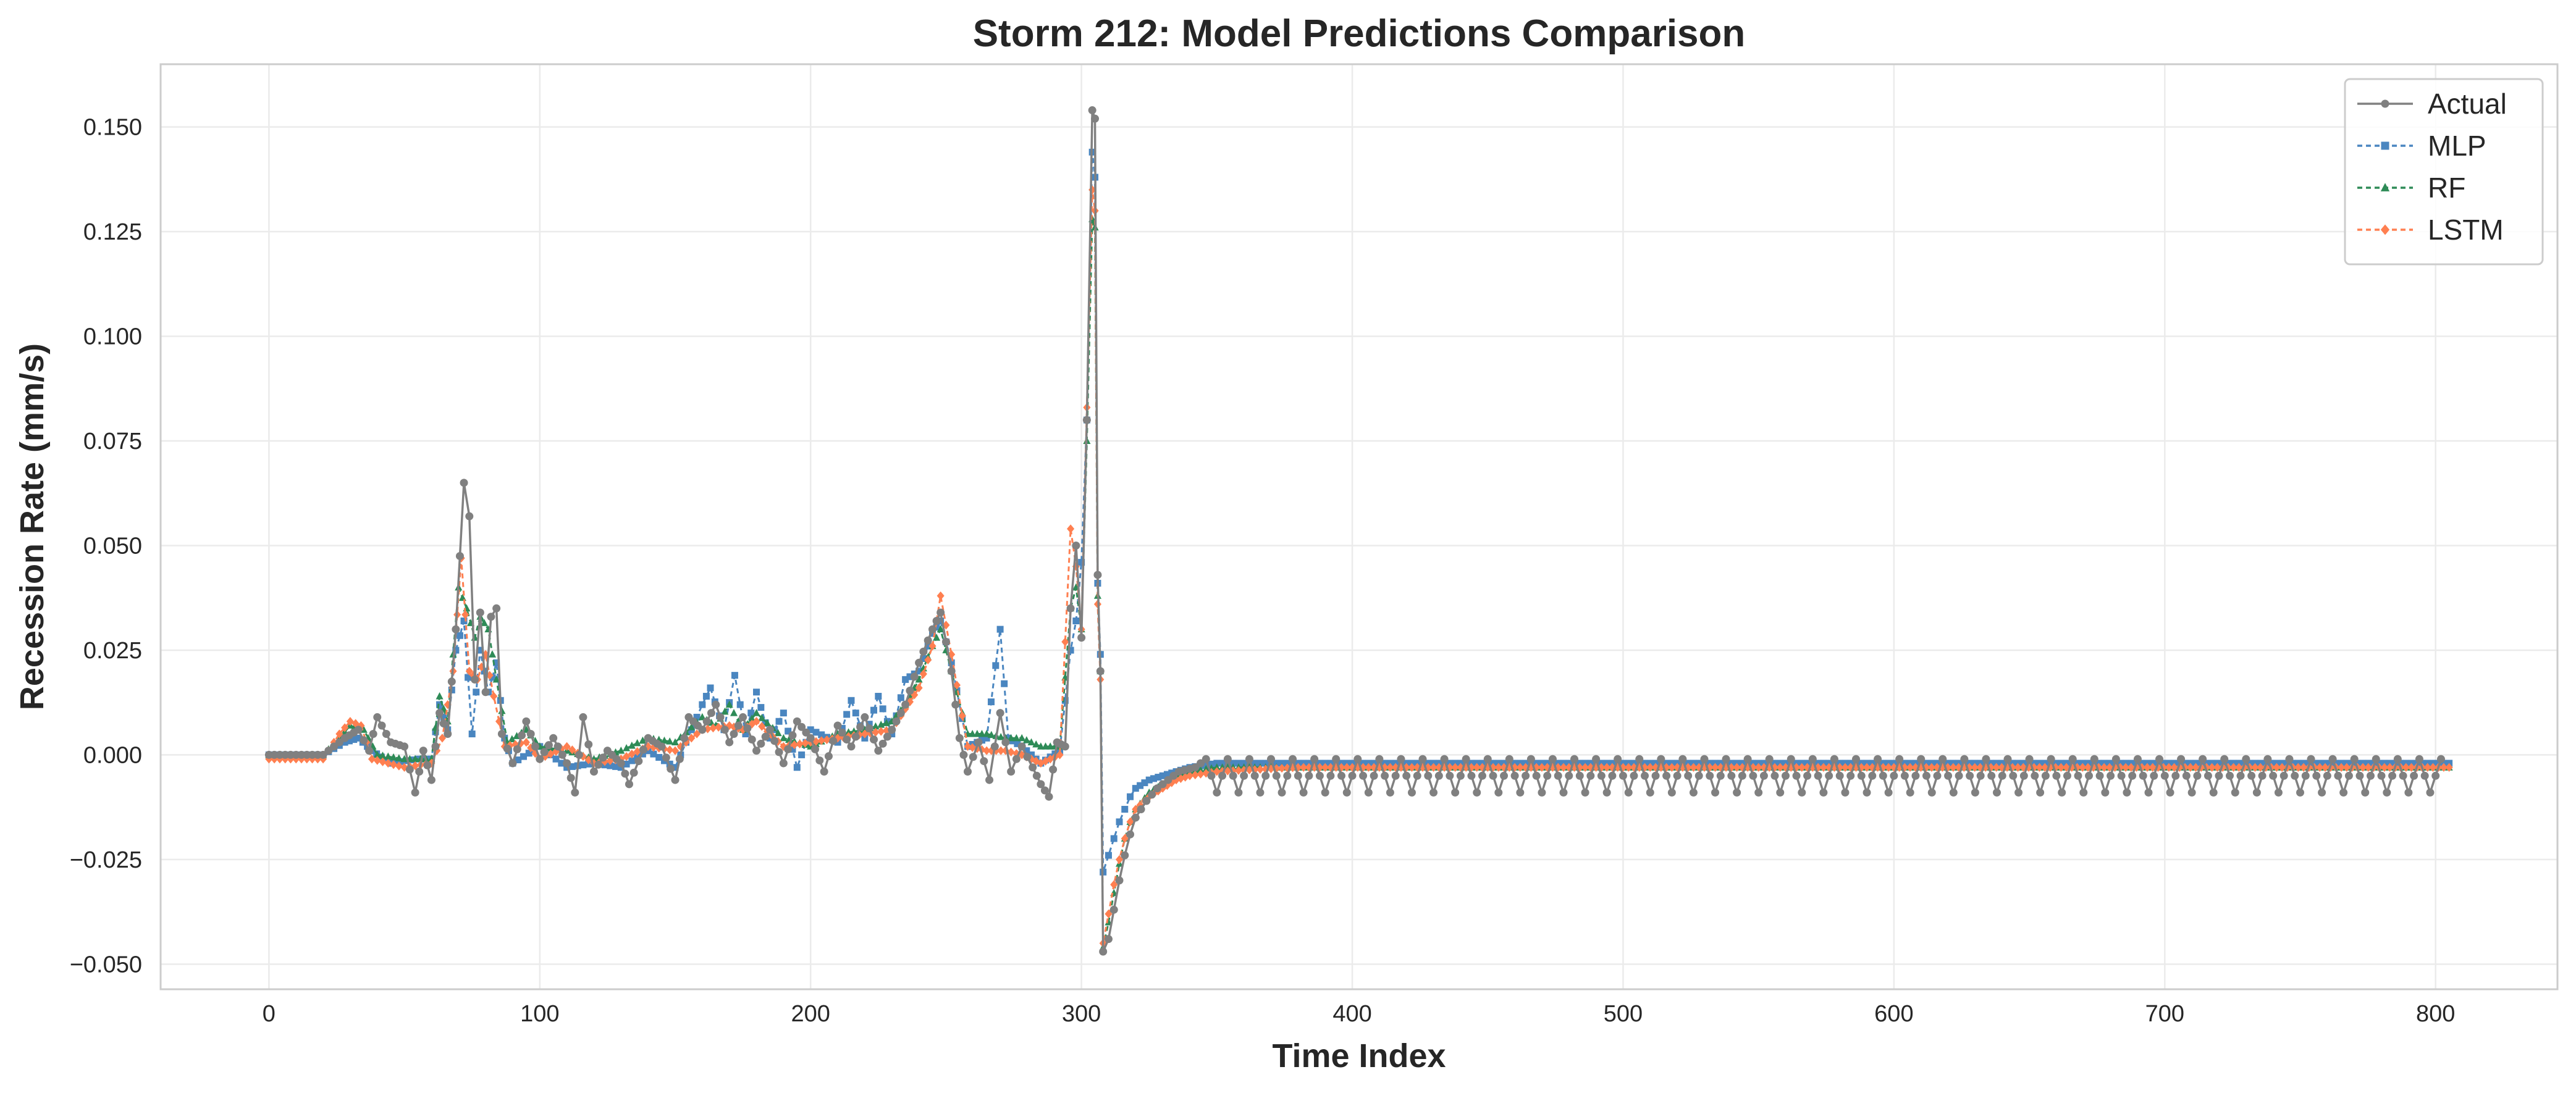 The width and height of the screenshot is (2576, 1093). Describe the element at coordinates (2385, 229) in the screenshot. I see `legend-marker-lstm` at that location.